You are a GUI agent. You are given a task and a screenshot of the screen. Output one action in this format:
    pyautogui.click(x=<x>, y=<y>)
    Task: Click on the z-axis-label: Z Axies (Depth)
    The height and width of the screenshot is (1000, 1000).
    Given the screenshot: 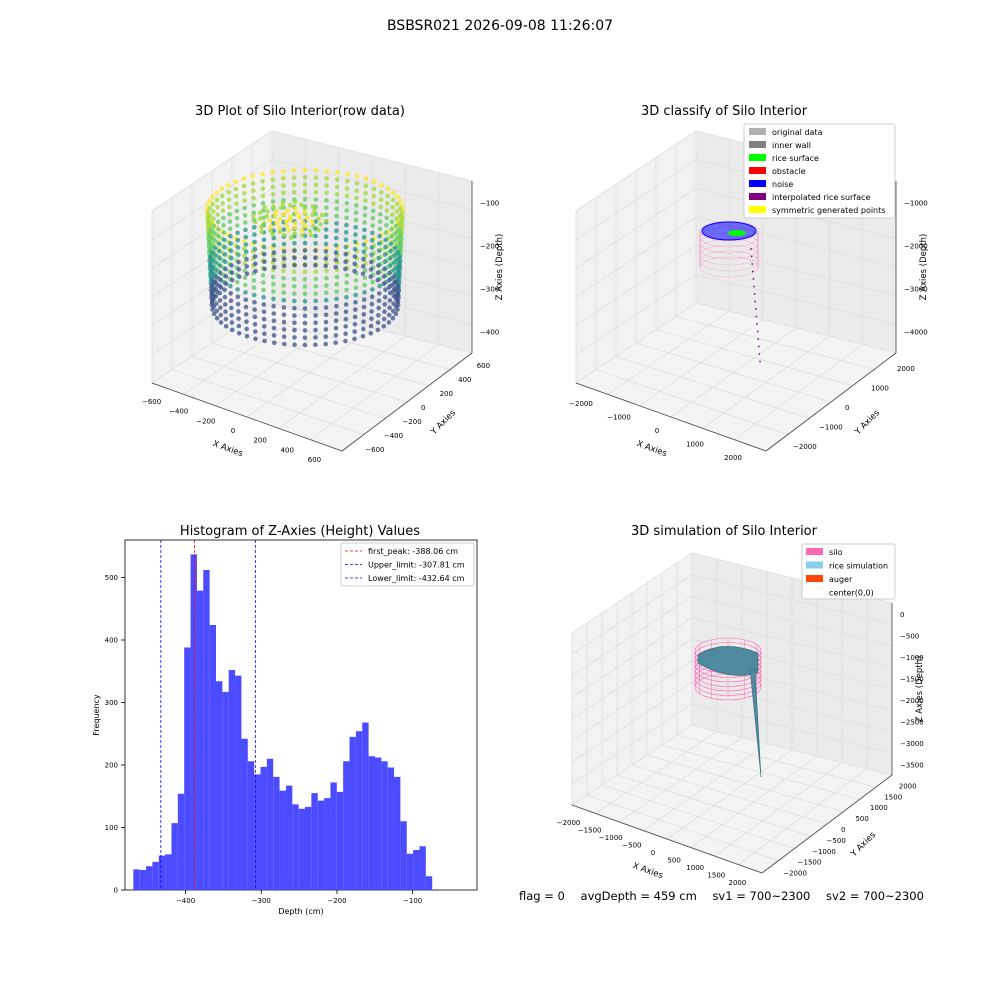 What is the action you would take?
    pyautogui.click(x=920, y=689)
    